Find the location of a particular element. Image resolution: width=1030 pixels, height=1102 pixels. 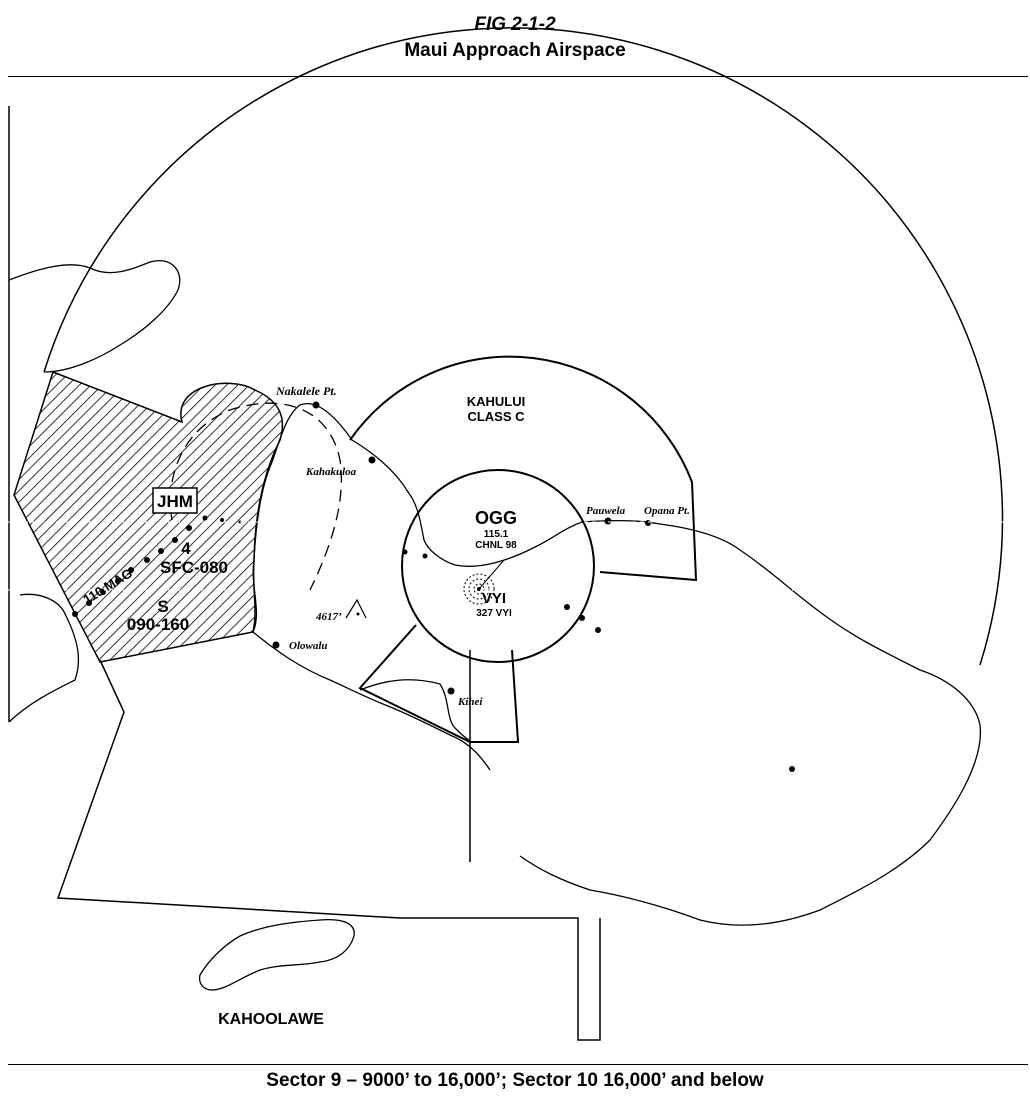

label-olowalu: Olowalu is located at coordinates (308, 646).